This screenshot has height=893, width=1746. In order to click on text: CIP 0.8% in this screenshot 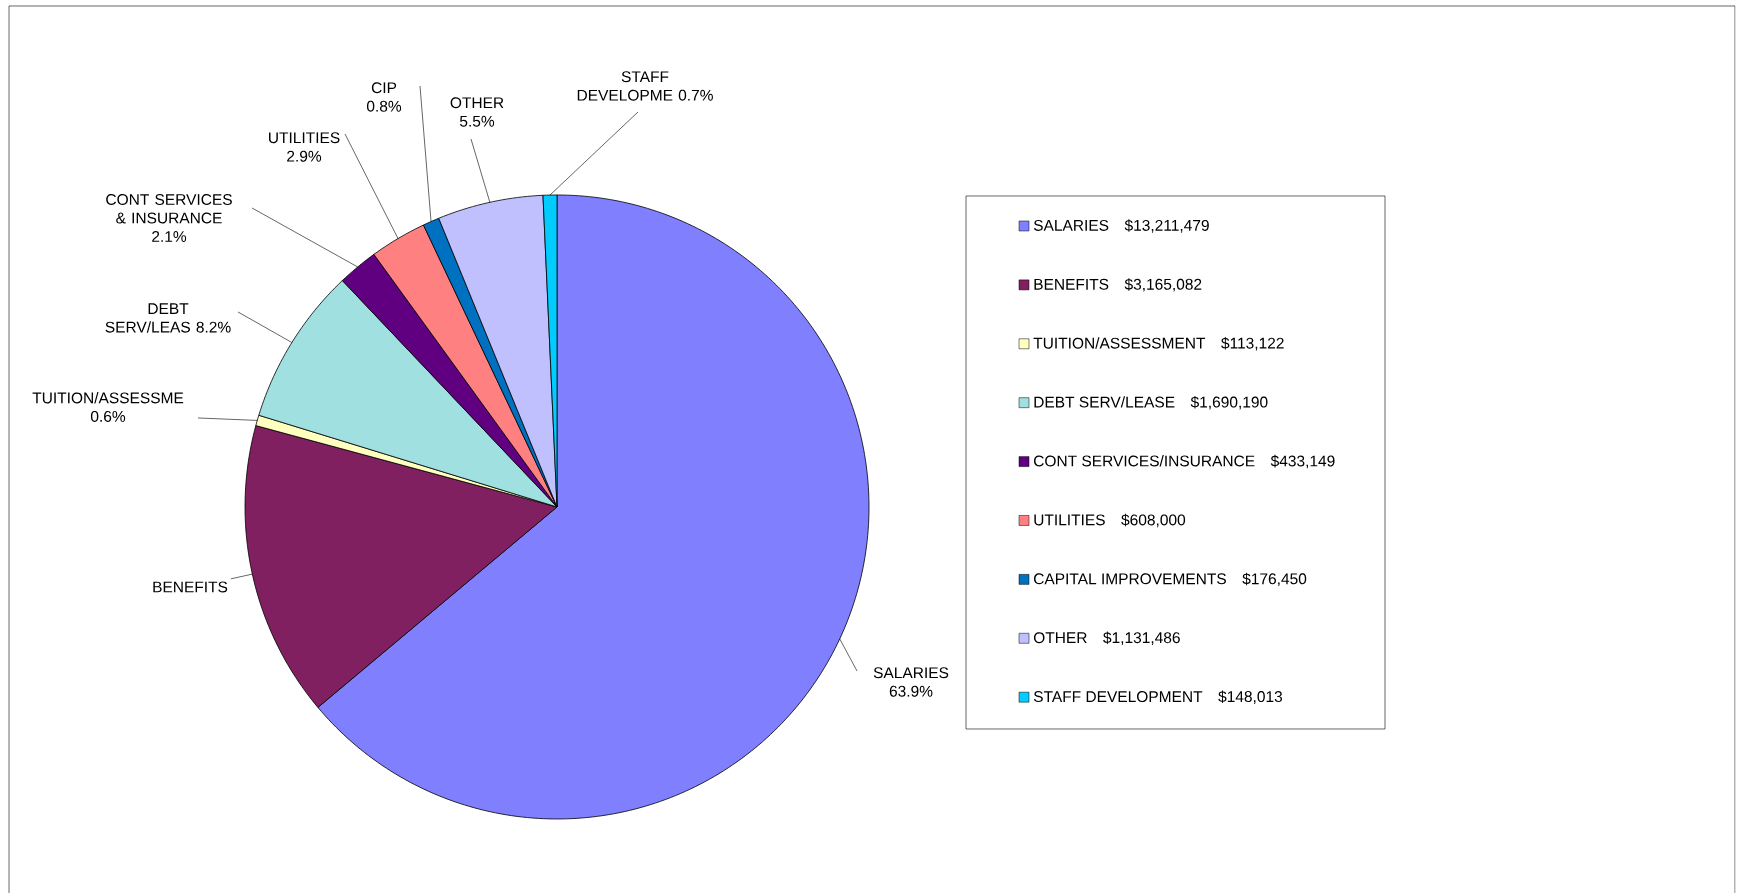, I will do `click(384, 97)`.